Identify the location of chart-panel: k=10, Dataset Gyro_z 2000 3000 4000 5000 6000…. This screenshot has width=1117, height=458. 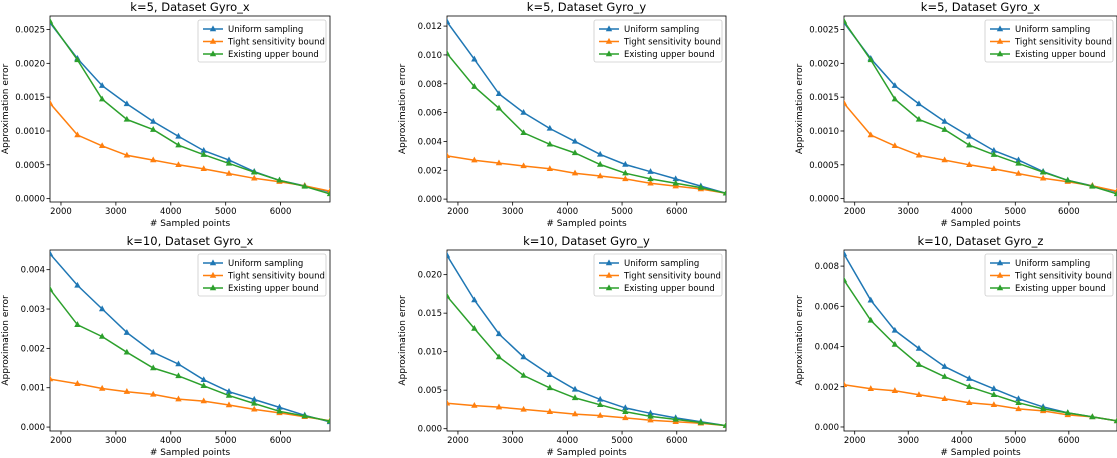
(956, 346).